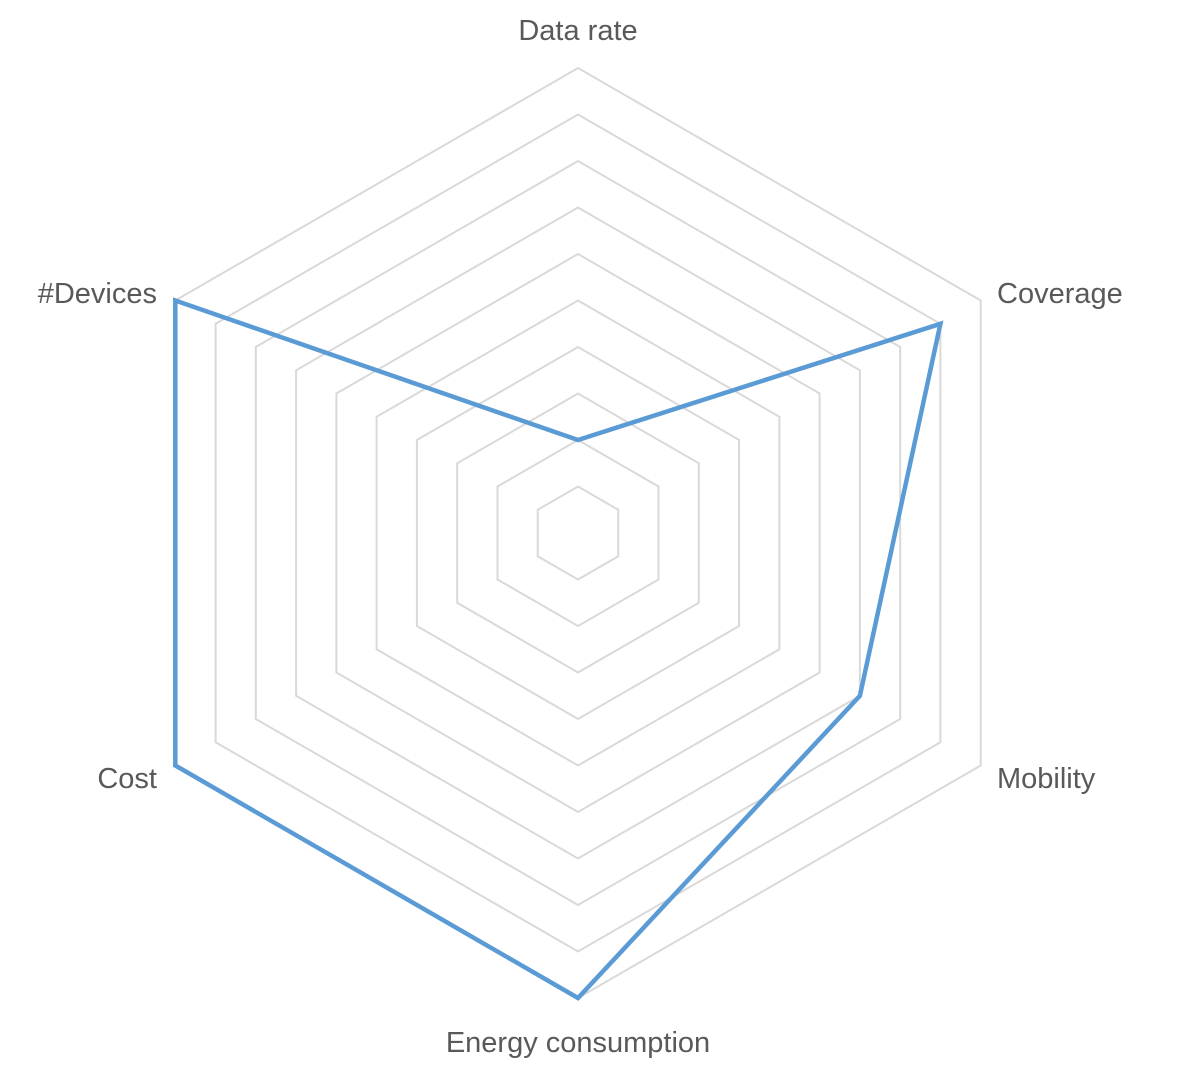 This screenshot has width=1194, height=1068. What do you see at coordinates (940, 323) in the screenshot?
I see `series-point-coverage` at bounding box center [940, 323].